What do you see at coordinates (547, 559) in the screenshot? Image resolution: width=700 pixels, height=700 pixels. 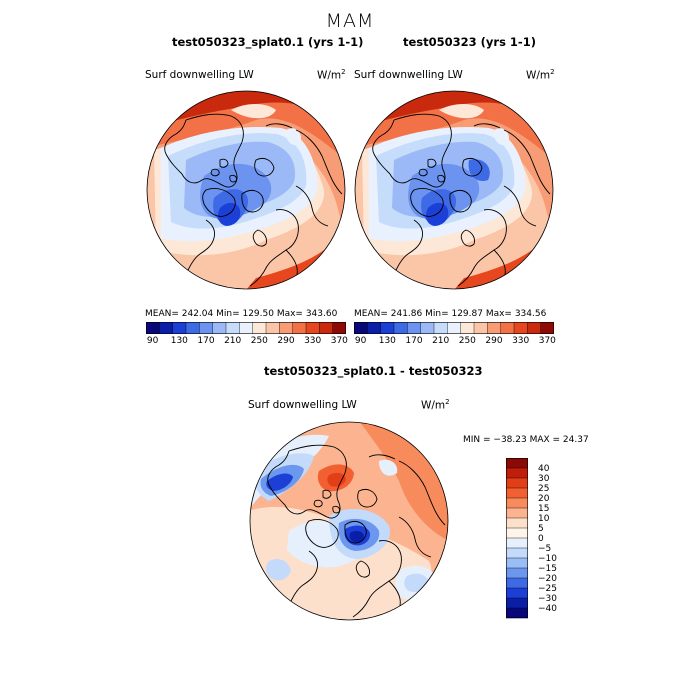 I see `diff-colorbar-tick-9: −10` at bounding box center [547, 559].